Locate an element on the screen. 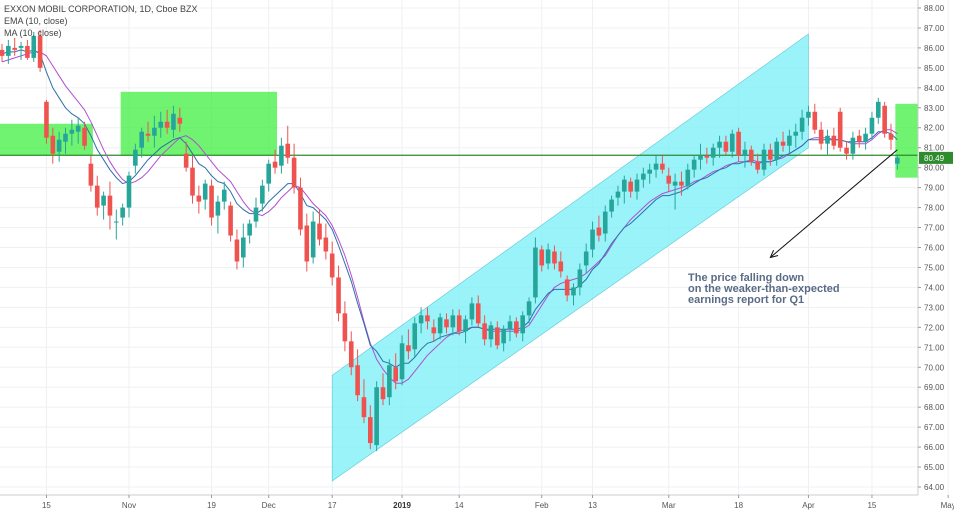 The height and width of the screenshot is (513, 954). time-axis: 15 Nov 19 Dec 17 2019 14 Feb 13 Mar 18 Apr 15 May is located at coordinates (477, 502).